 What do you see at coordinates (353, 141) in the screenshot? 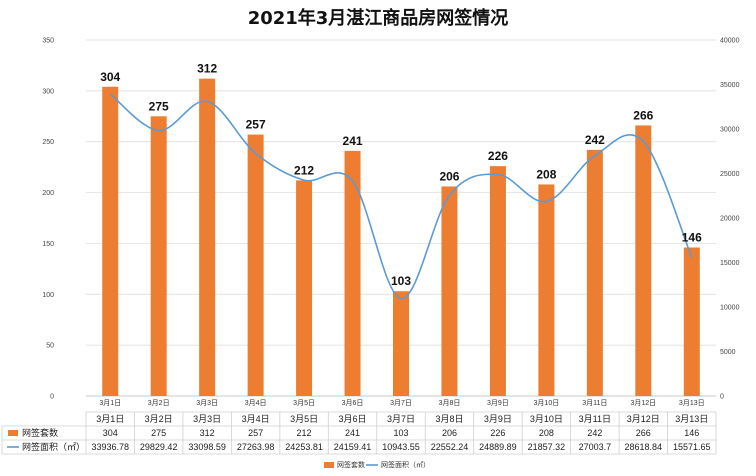
I see `bar-data-label: 241` at bounding box center [353, 141].